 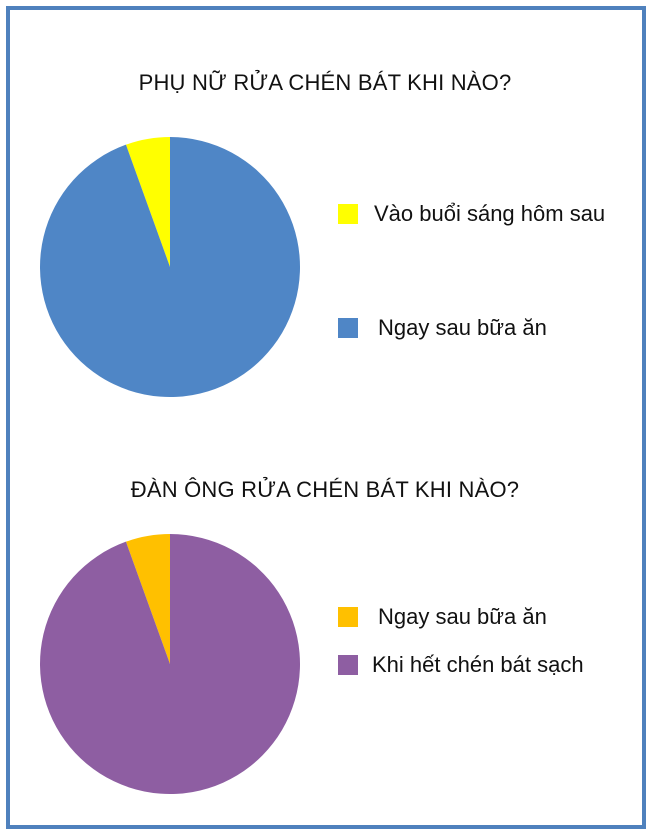 I want to click on chart-2-legend-item-1: Ngay sau bữa ăn, so click(x=442, y=617).